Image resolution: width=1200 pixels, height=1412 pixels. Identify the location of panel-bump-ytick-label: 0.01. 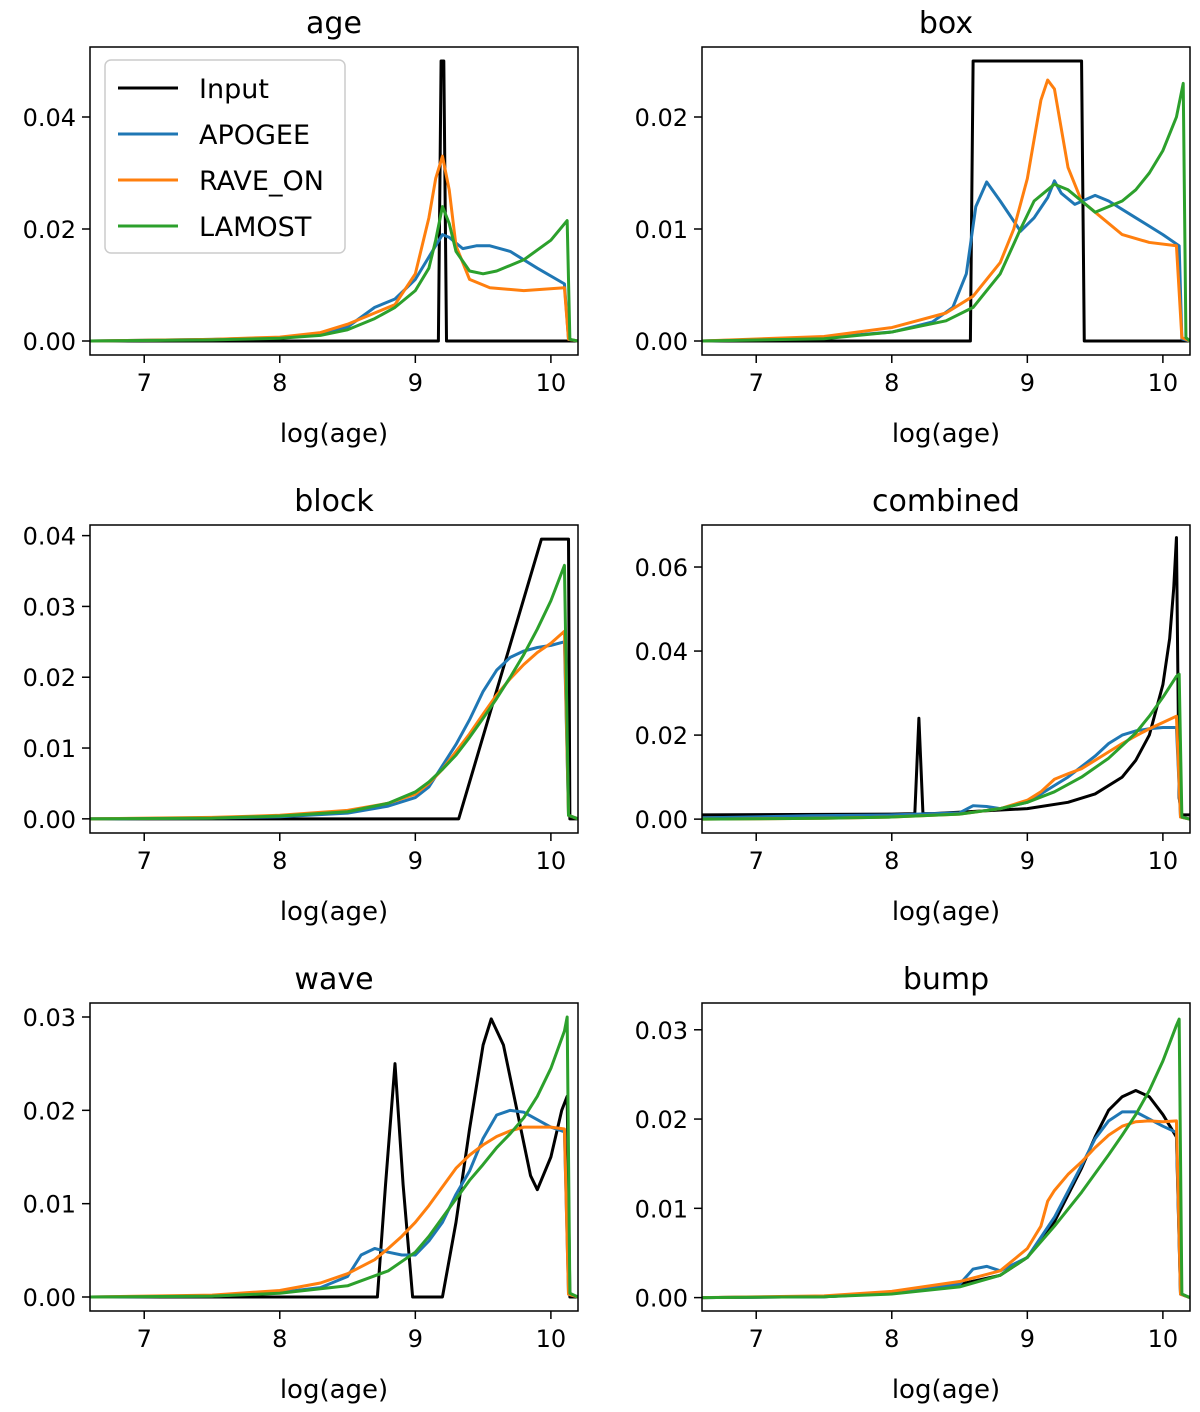
(661, 1209).